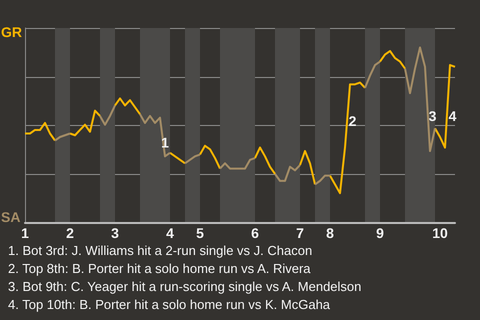 The width and height of the screenshot is (480, 320). Describe the element at coordinates (70, 233) in the screenshot. I see `x-tick-label: 2` at that location.